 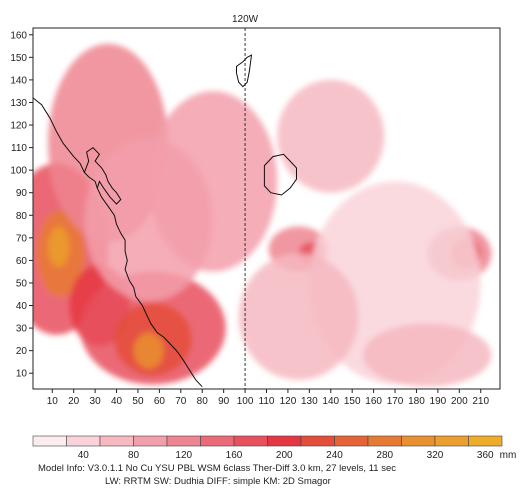 I want to click on x-tick-label: 40, so click(x=117, y=401).